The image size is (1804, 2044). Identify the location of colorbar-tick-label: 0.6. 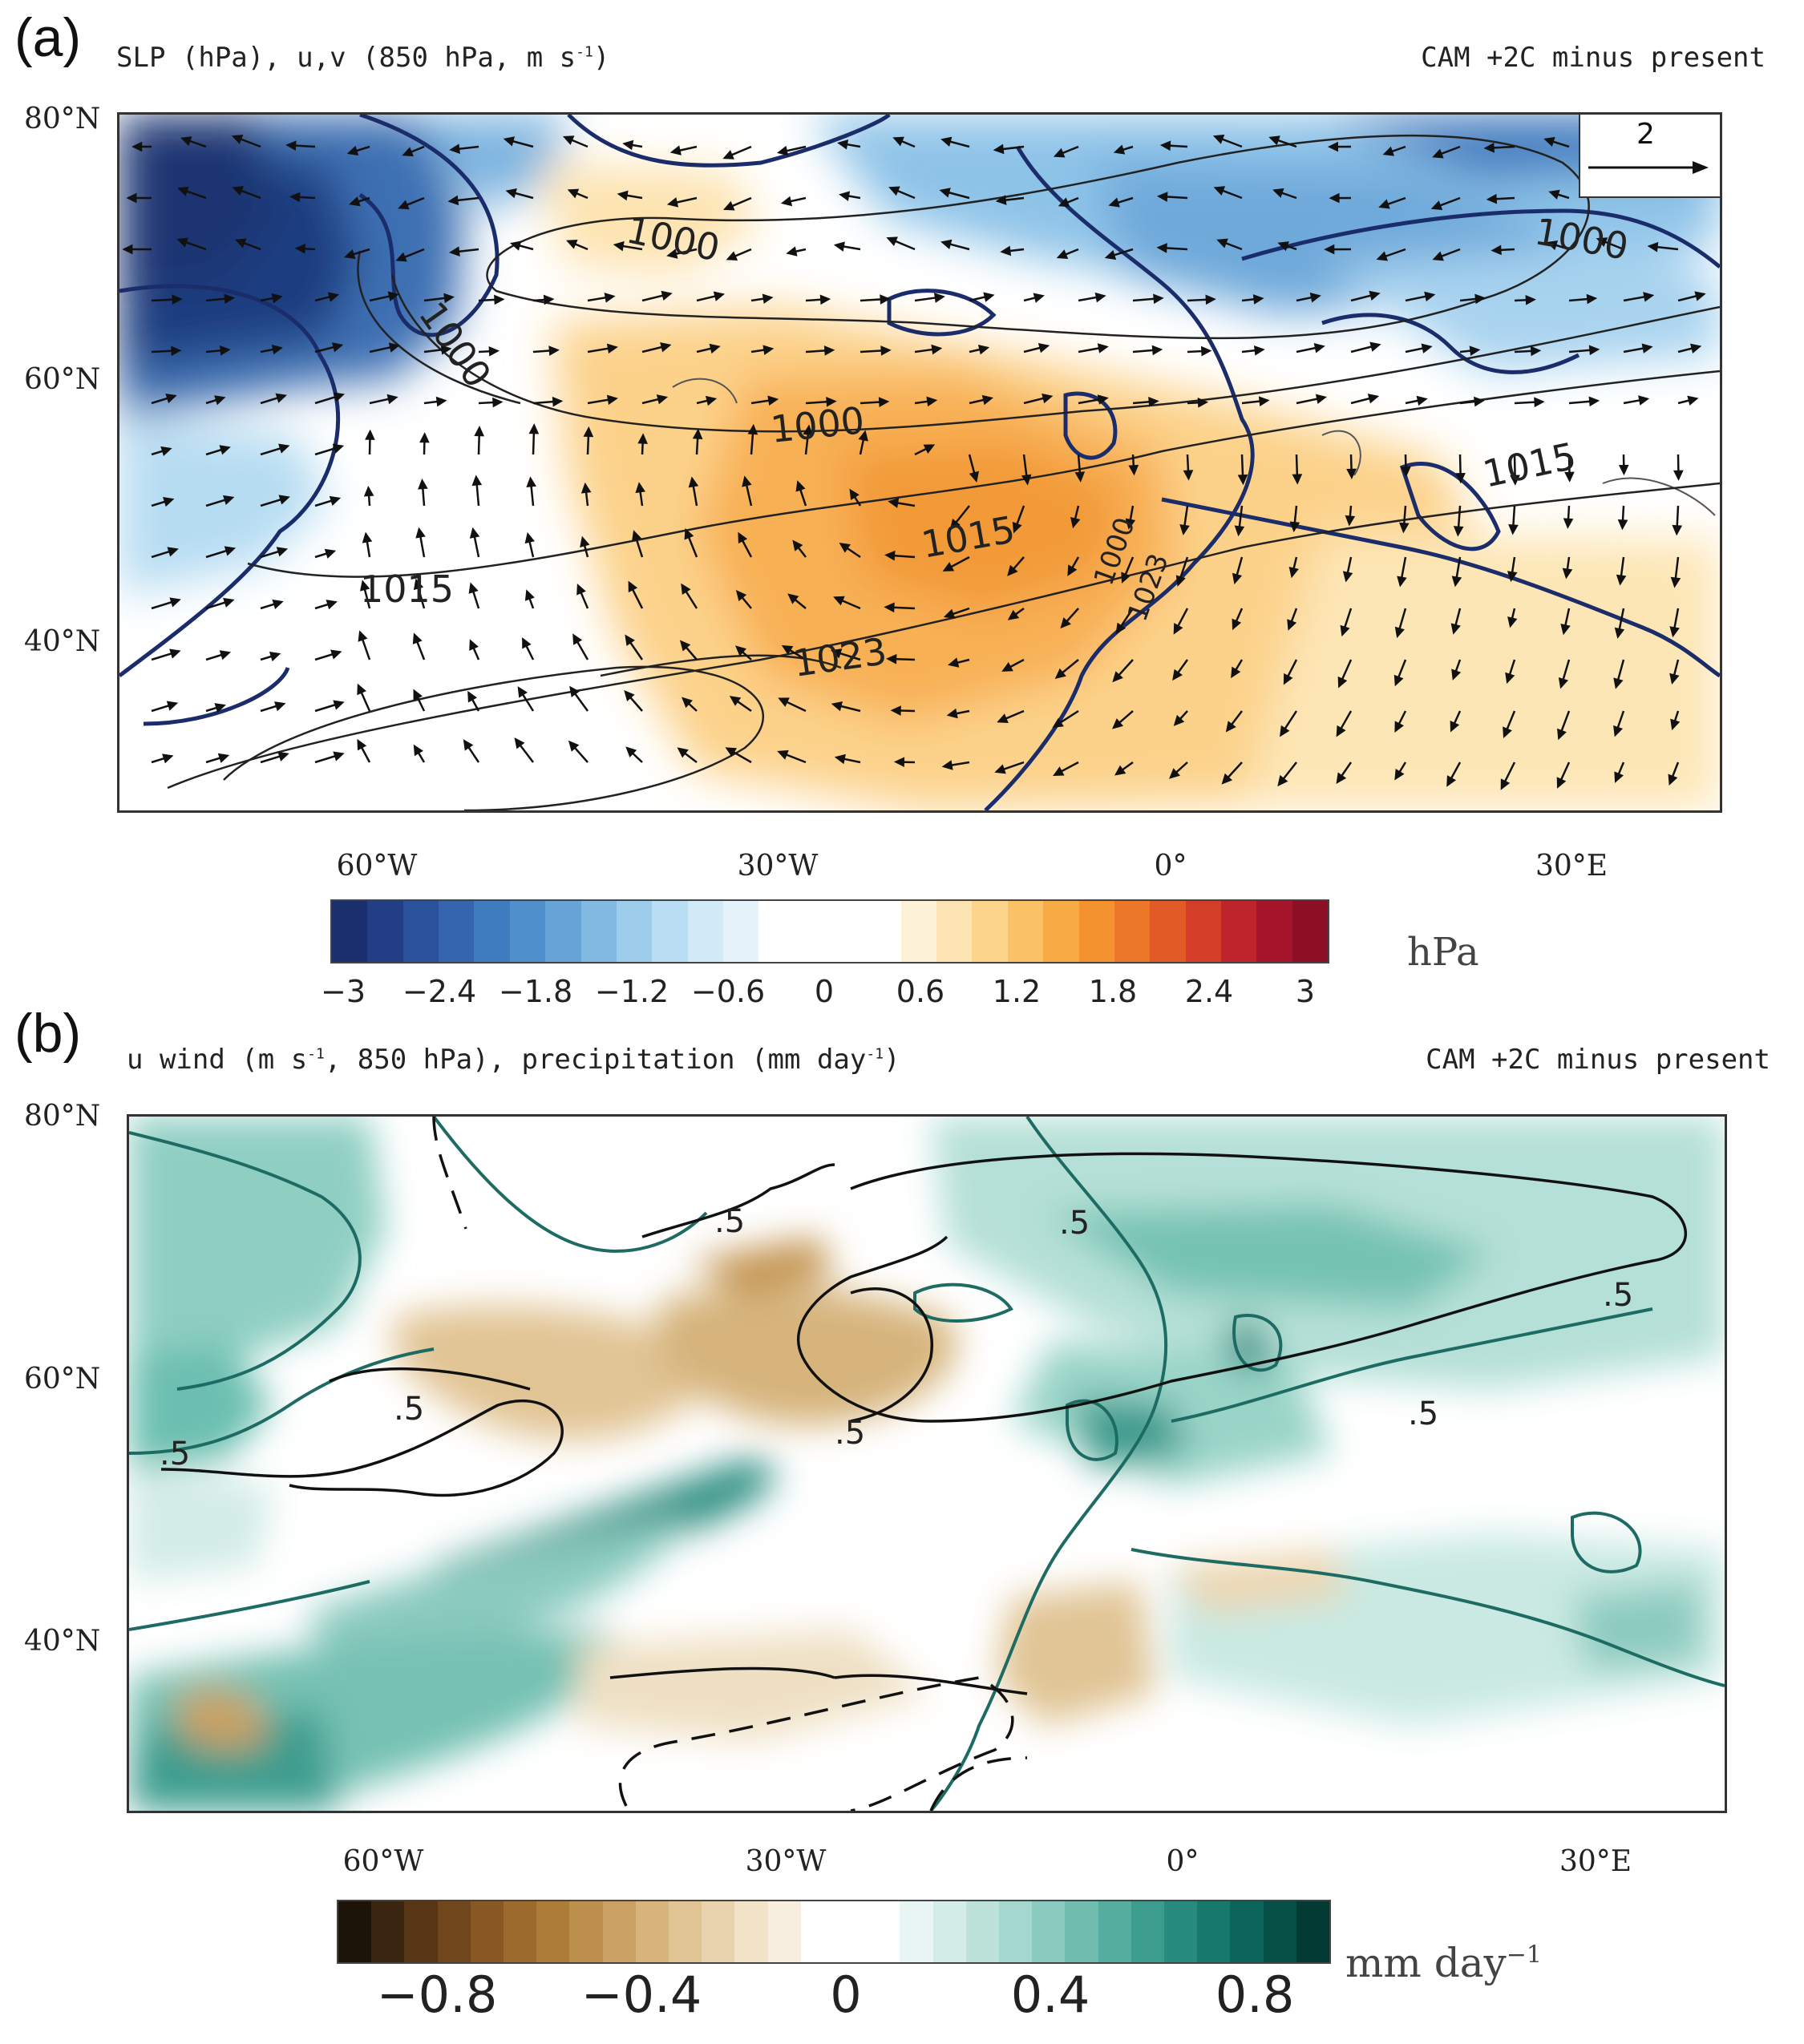
(921, 991).